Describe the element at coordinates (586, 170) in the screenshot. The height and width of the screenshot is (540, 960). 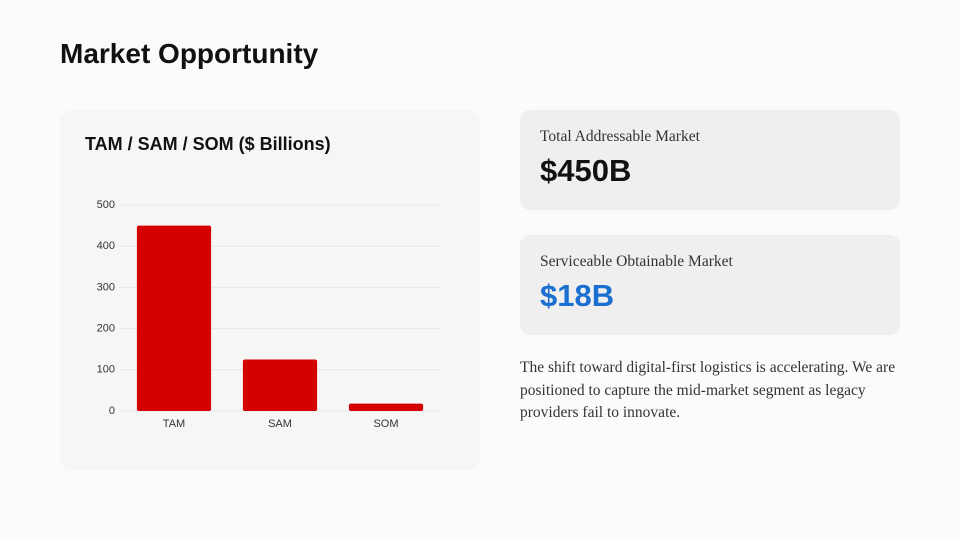
I see `card-value: $450B` at that location.